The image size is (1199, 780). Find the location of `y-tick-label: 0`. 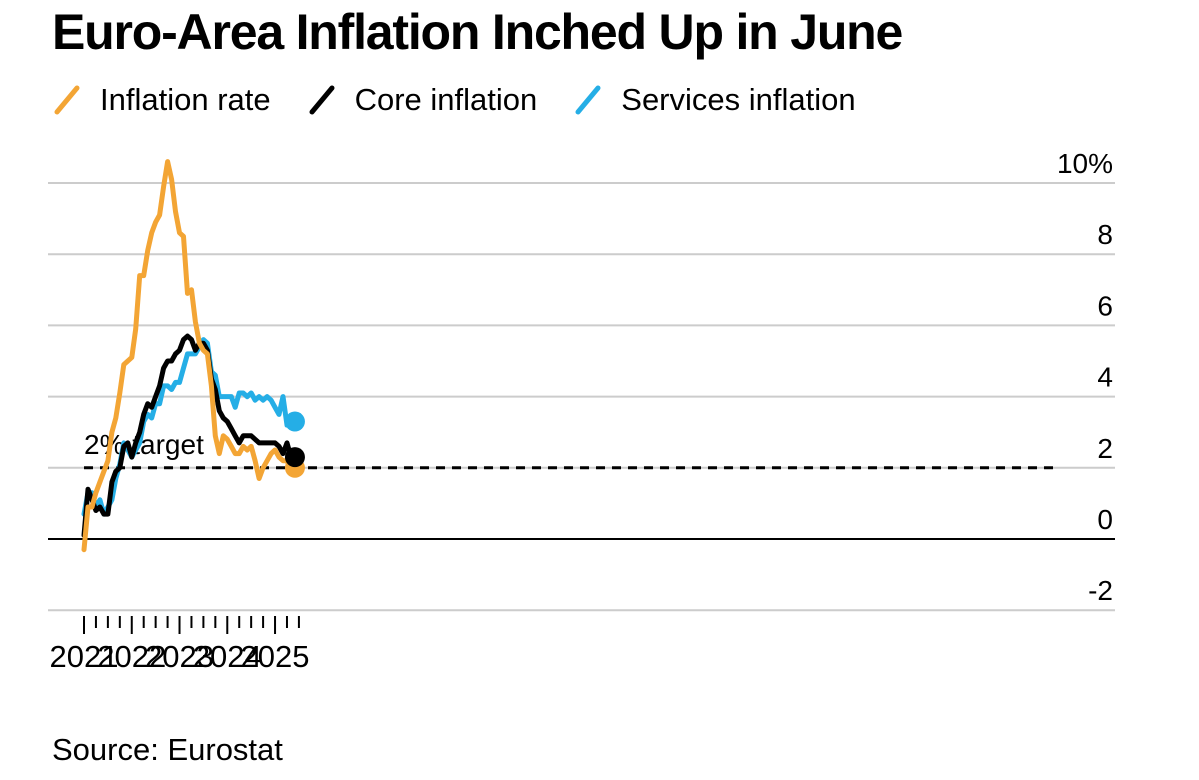

y-tick-label: 0 is located at coordinates (1105, 519).